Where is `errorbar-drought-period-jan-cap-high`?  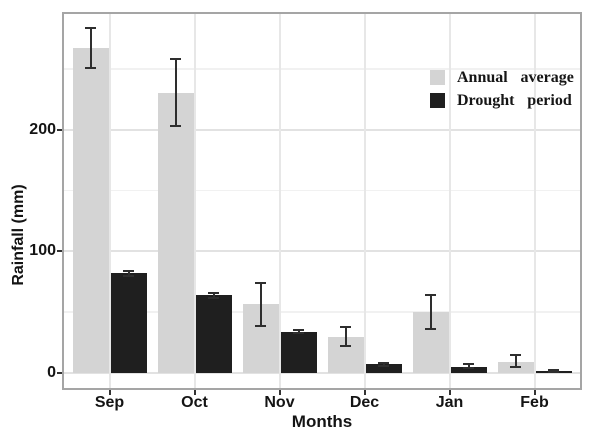
errorbar-drought-period-jan-cap-high is located at coordinates (468, 364).